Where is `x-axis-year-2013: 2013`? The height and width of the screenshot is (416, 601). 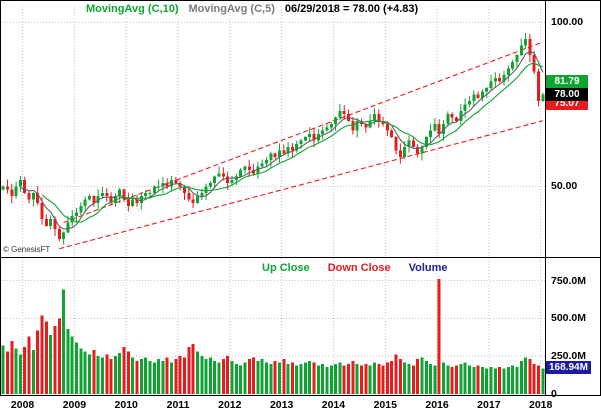 x-axis-year-2013: 2013 is located at coordinates (281, 405).